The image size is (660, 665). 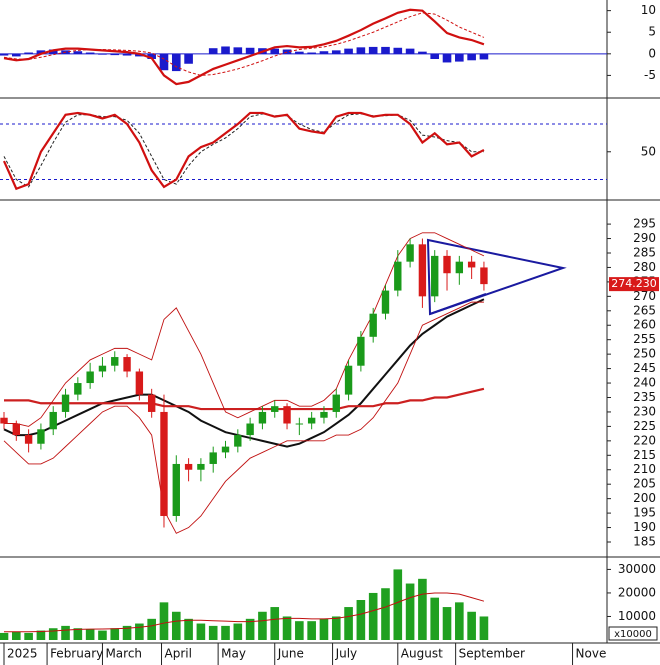 I want to click on y-tick-label: 20000, so click(x=637, y=592).